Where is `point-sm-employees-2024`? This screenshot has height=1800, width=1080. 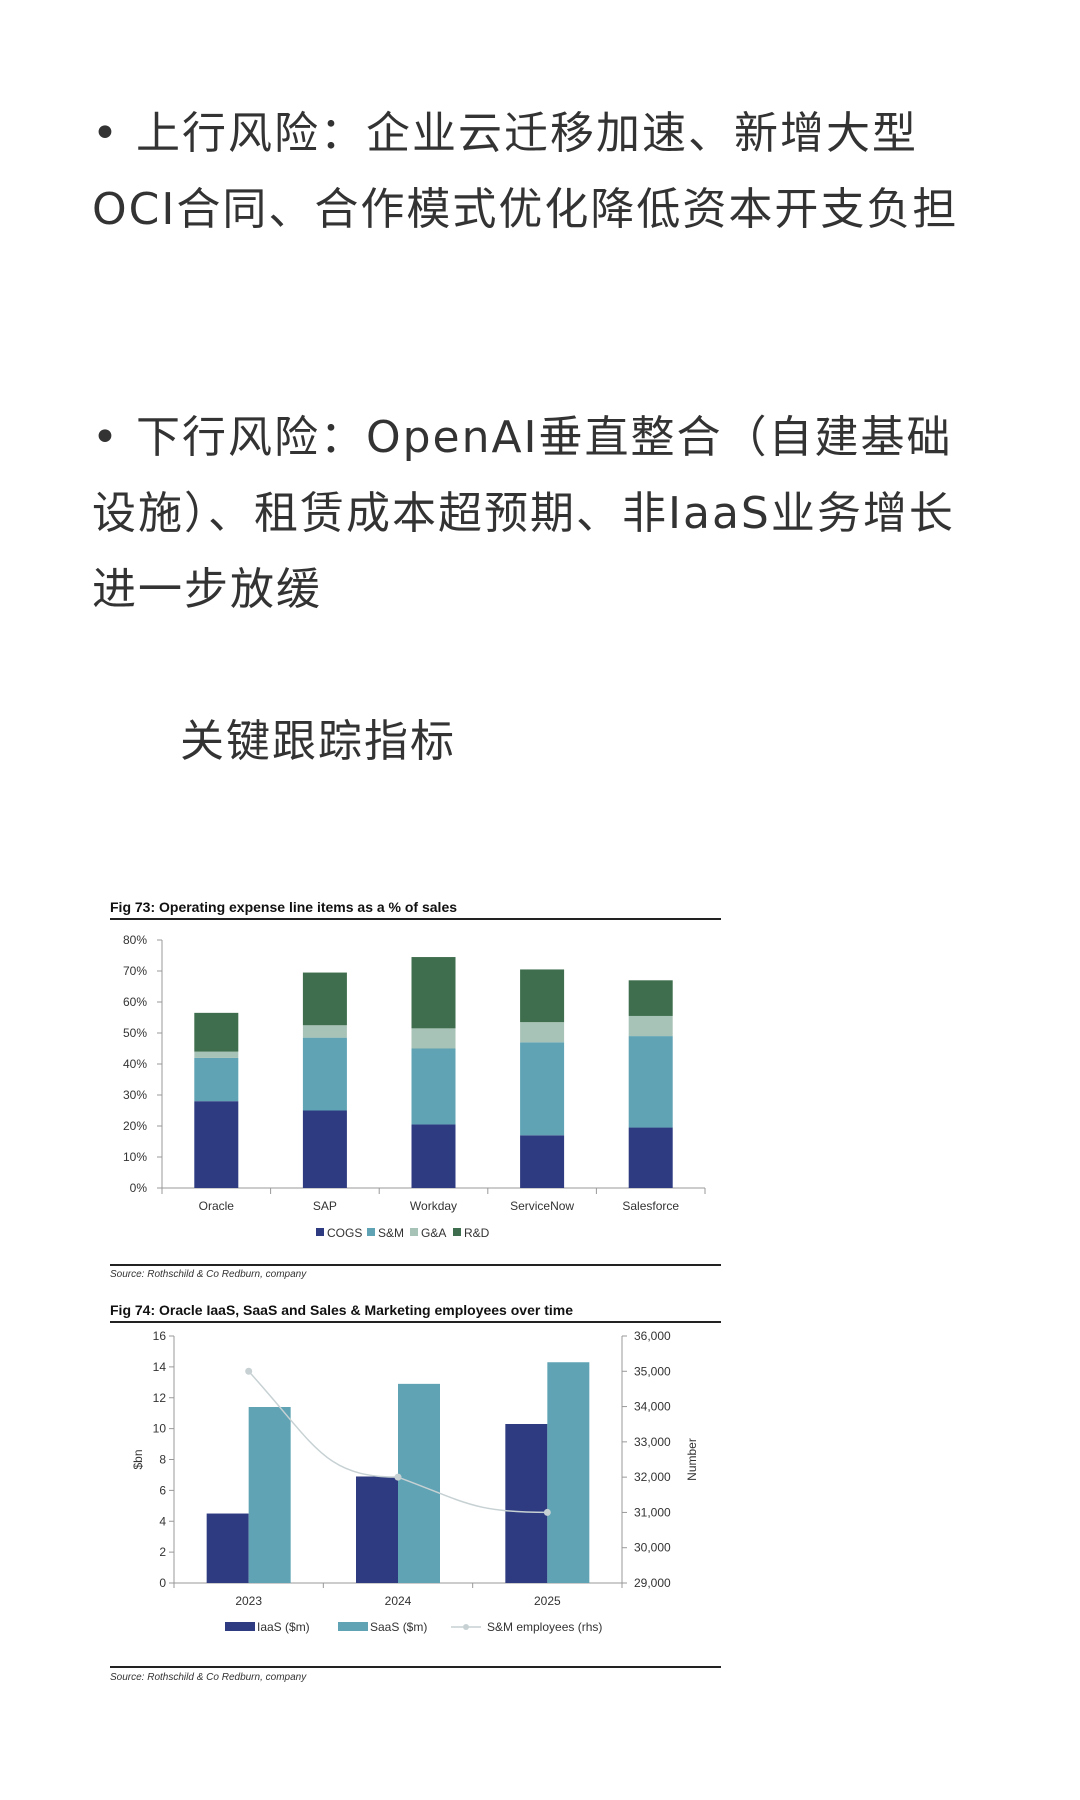 point-sm-employees-2024 is located at coordinates (398, 1477).